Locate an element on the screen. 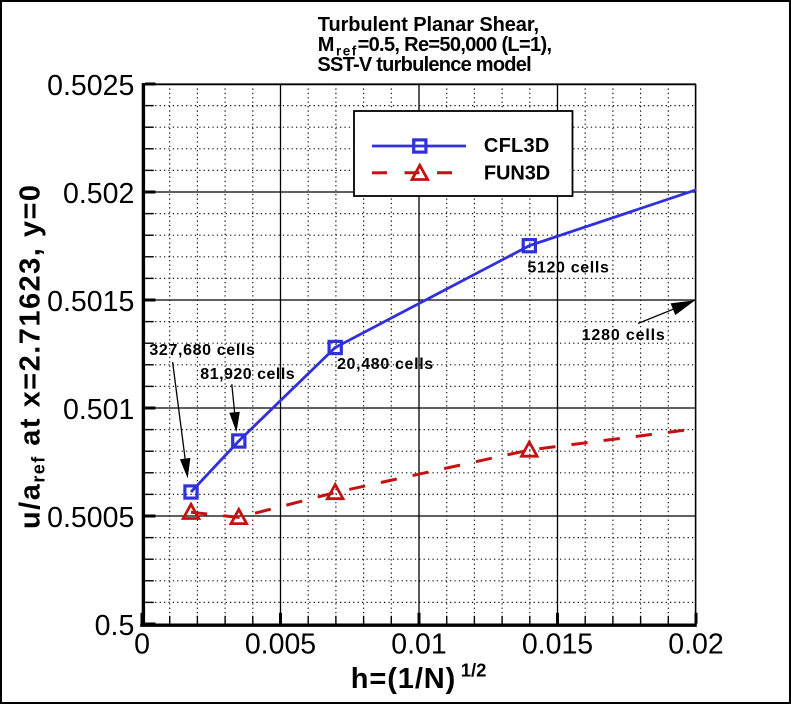 The width and height of the screenshot is (791, 709). svg-text: M is located at coordinates (326, 45).